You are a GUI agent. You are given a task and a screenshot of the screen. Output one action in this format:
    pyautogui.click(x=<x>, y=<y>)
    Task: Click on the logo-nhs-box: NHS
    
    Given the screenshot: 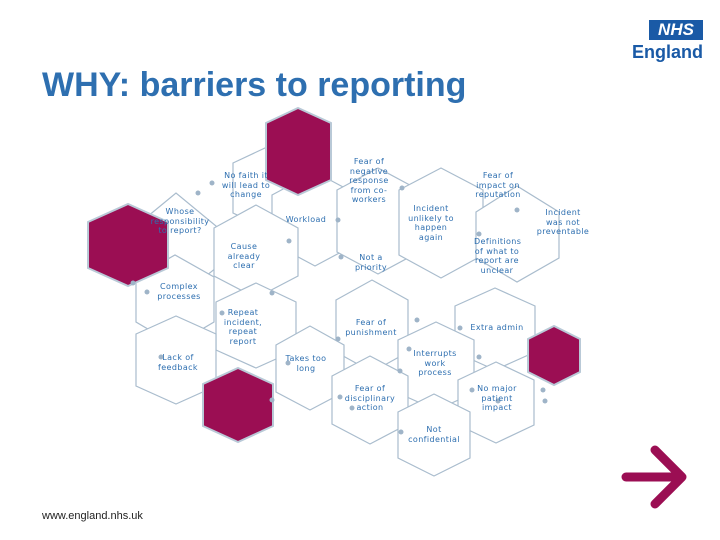 What is the action you would take?
    pyautogui.click(x=676, y=30)
    